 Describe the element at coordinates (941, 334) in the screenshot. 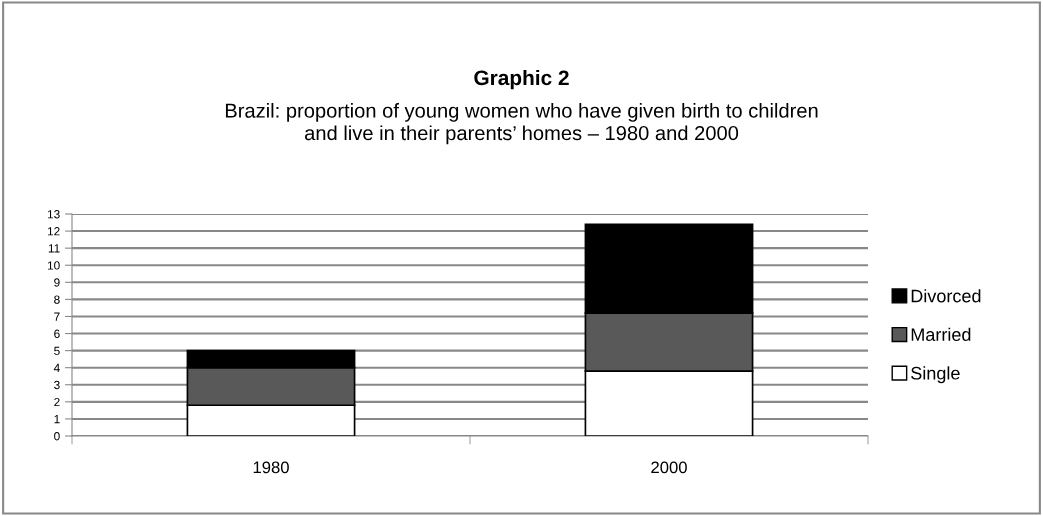

I see `legend-label: Married` at that location.